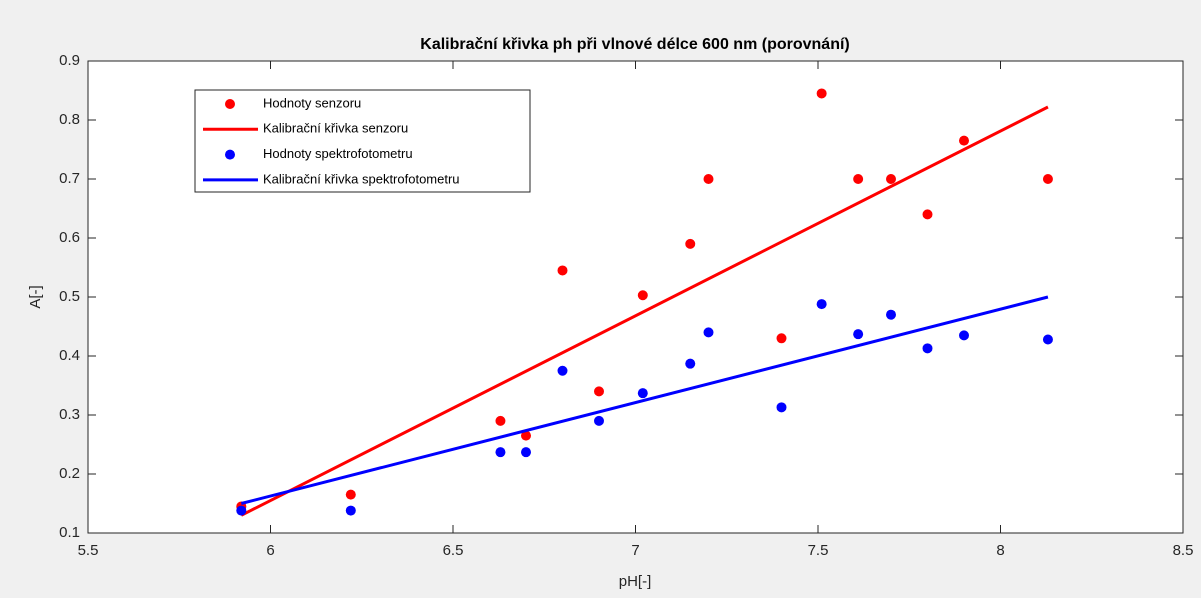 The image size is (1201, 598). What do you see at coordinates (69, 178) in the screenshot?
I see `y-tick-label: 0.7` at bounding box center [69, 178].